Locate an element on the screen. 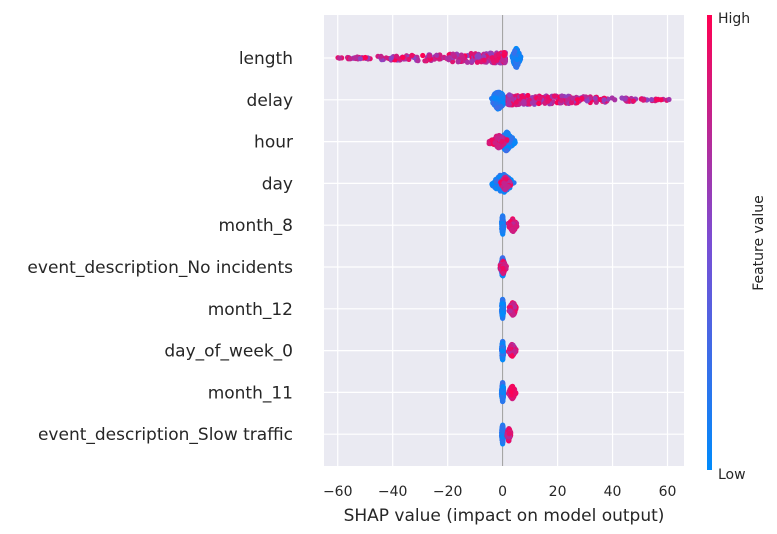 The image size is (777, 534). x-tick-label: 40 is located at coordinates (613, 492).